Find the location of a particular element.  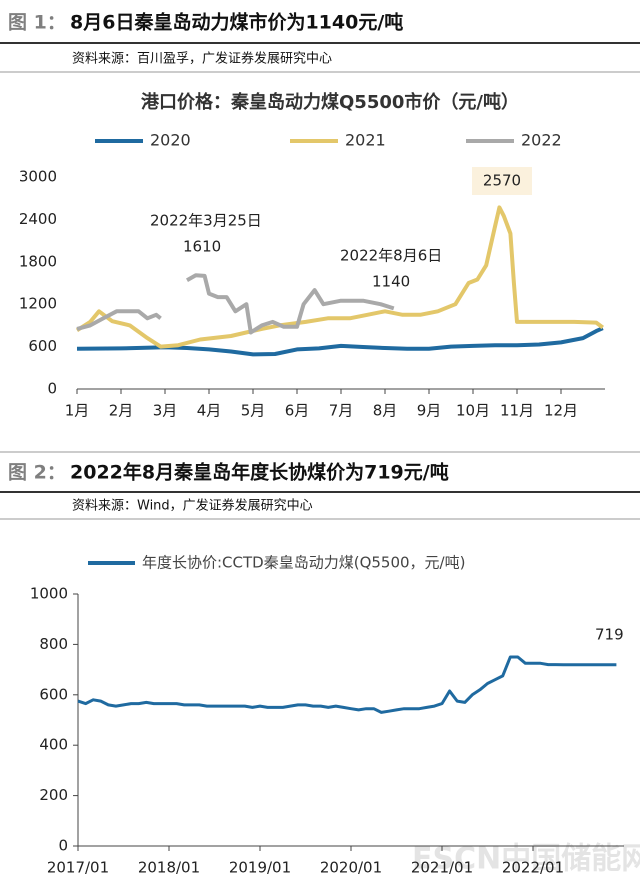

annotation: 2022年3月25日 is located at coordinates (206, 221).